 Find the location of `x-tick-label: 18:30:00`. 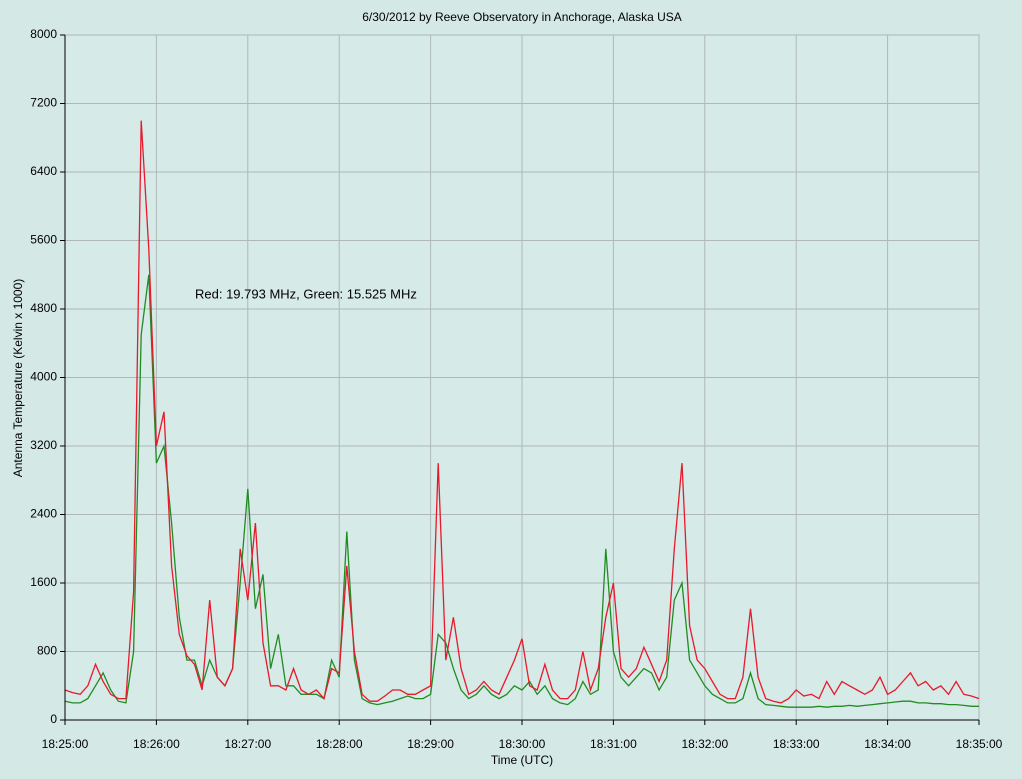

x-tick-label: 18:30:00 is located at coordinates (522, 744).